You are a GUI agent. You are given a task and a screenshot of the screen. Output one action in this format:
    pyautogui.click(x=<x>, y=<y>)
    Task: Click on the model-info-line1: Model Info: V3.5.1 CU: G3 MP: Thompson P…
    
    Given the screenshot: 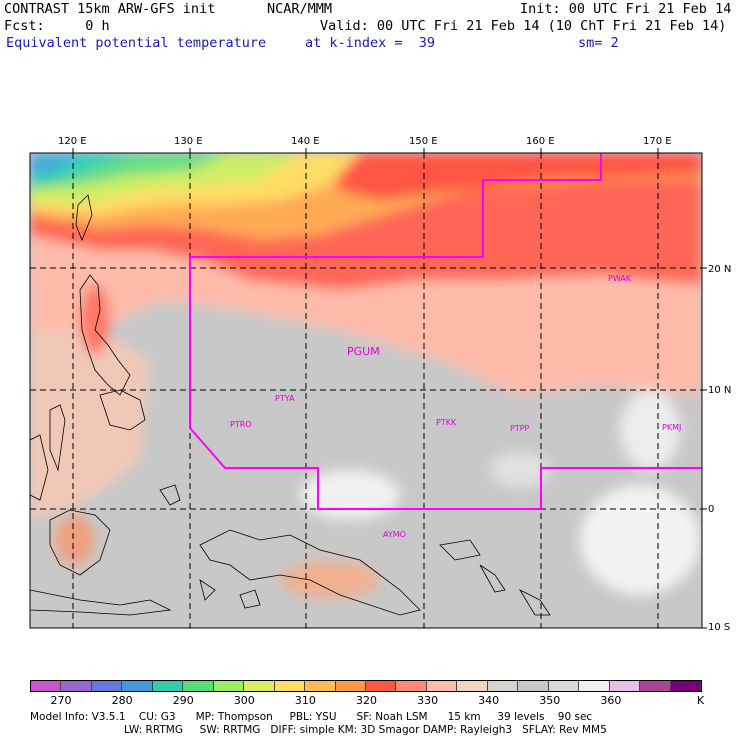 What is the action you would take?
    pyautogui.click(x=311, y=717)
    